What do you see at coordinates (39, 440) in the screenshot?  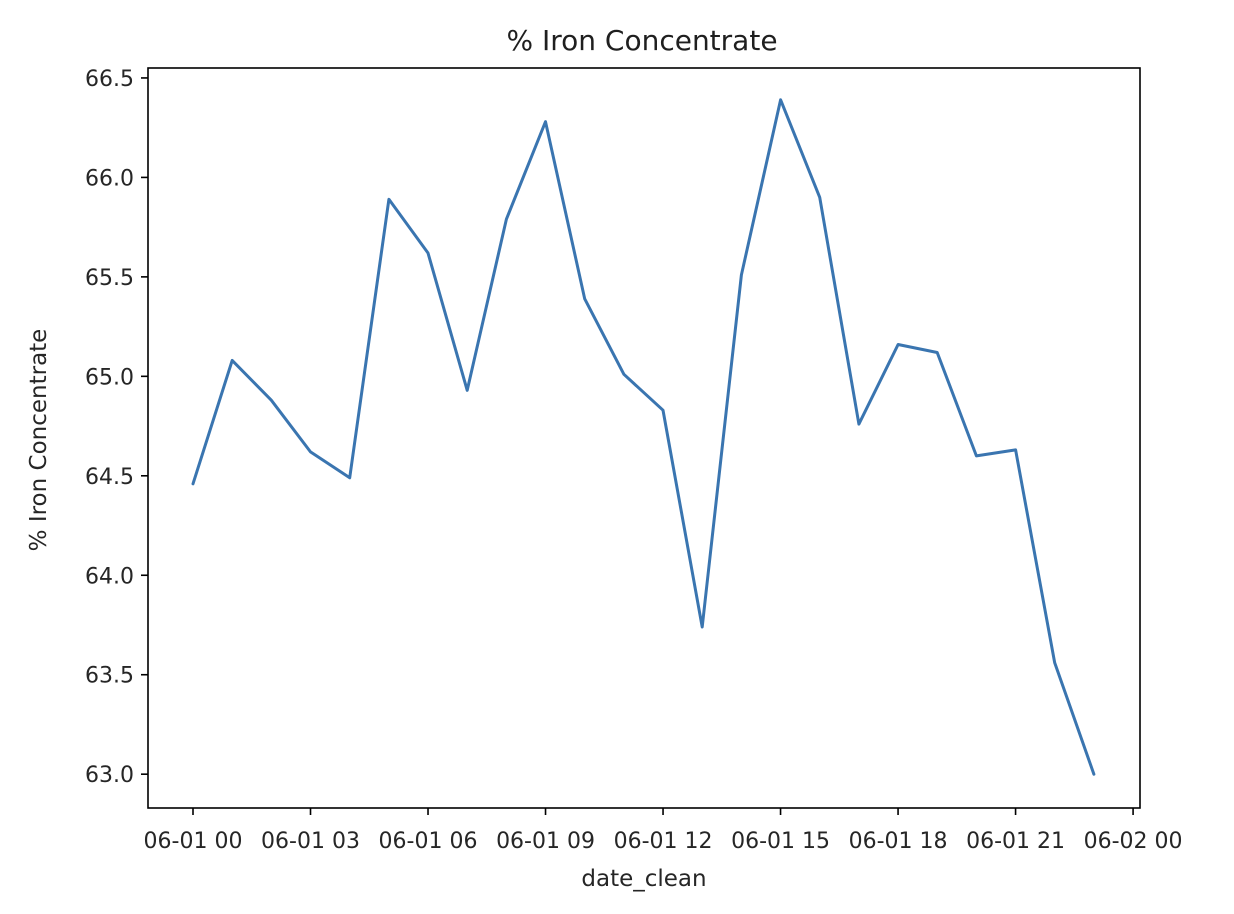 I see `y-axis-label: % Iron Concentrate` at bounding box center [39, 440].